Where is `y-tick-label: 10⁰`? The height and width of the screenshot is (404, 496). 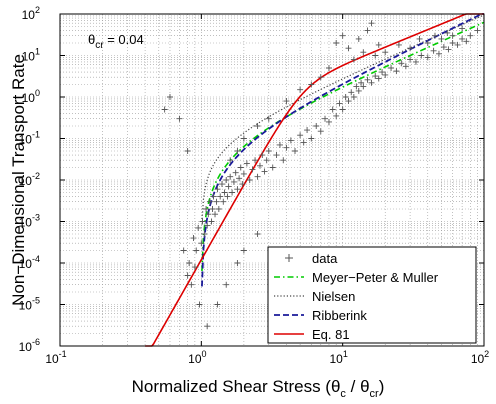 y-tick-label: 10⁰ is located at coordinates (31, 96).